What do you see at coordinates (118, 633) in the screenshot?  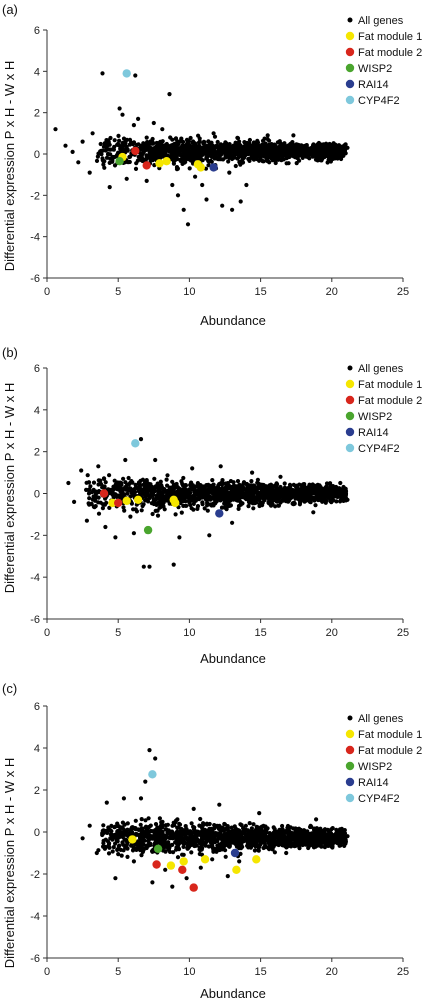 I see `panel-b-x-tick-label: 5` at bounding box center [118, 633].